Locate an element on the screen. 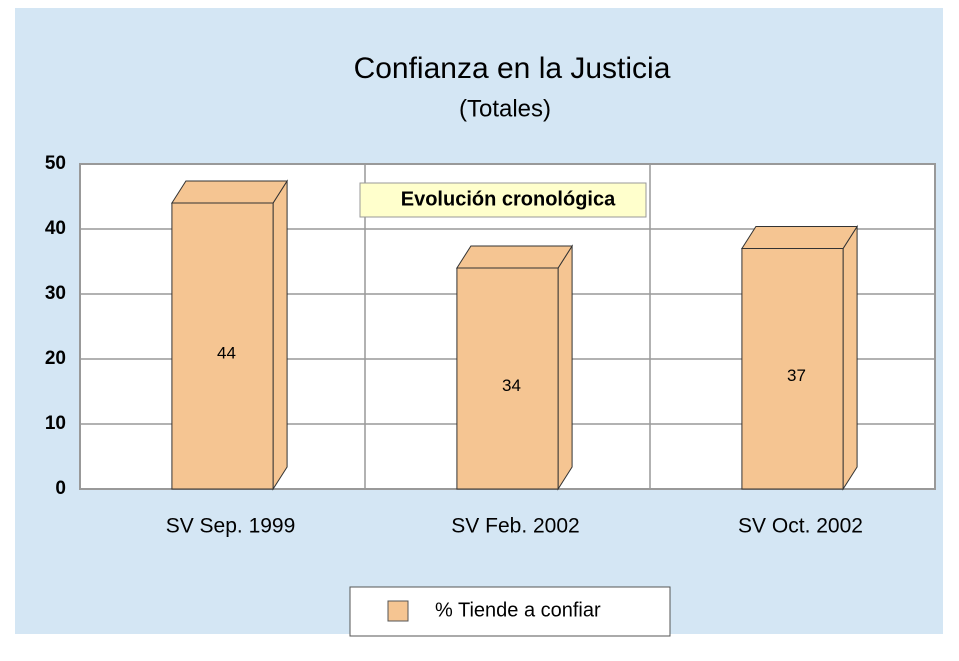 The width and height of the screenshot is (959, 661). annotation: Evolución cronológica is located at coordinates (508, 199).